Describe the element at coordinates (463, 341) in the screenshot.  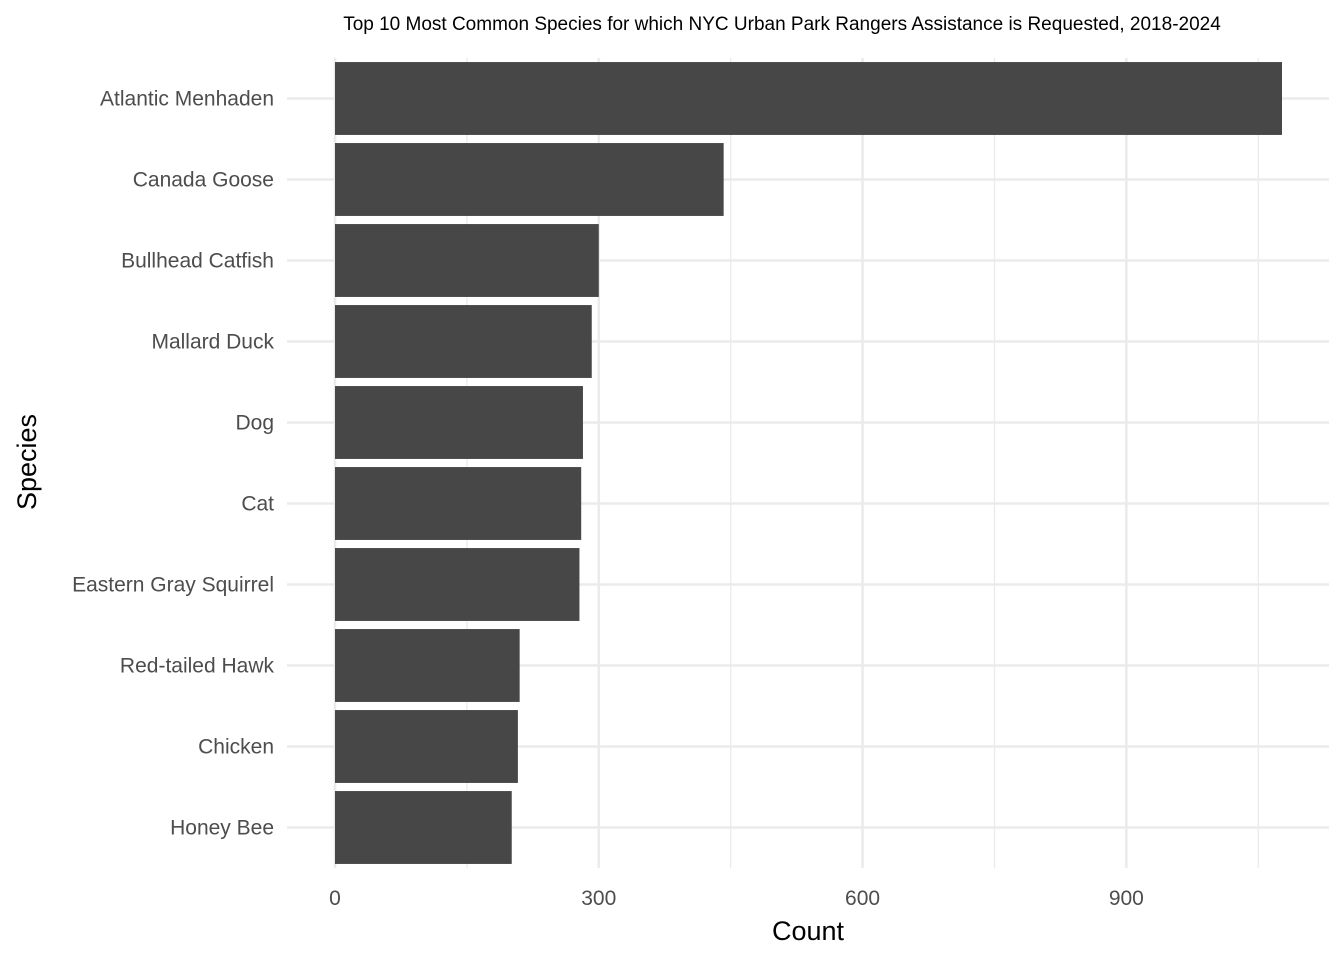
I see `bar-mallard-duck` at that location.